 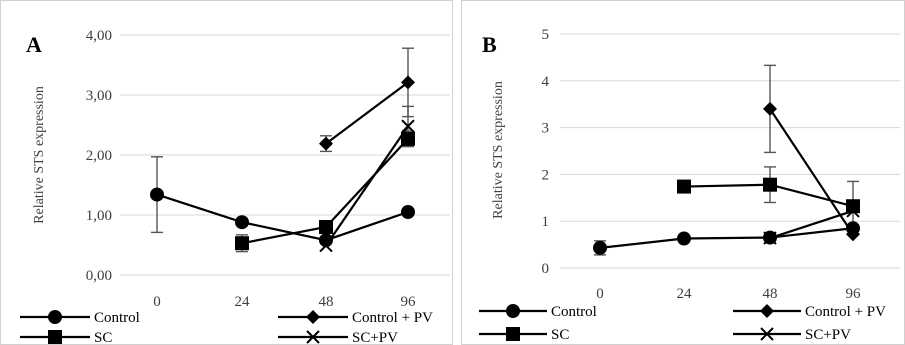 What do you see at coordinates (367, 186) in the screenshot?
I see `panel-a-sc-plus-pv-line` at bounding box center [367, 186].